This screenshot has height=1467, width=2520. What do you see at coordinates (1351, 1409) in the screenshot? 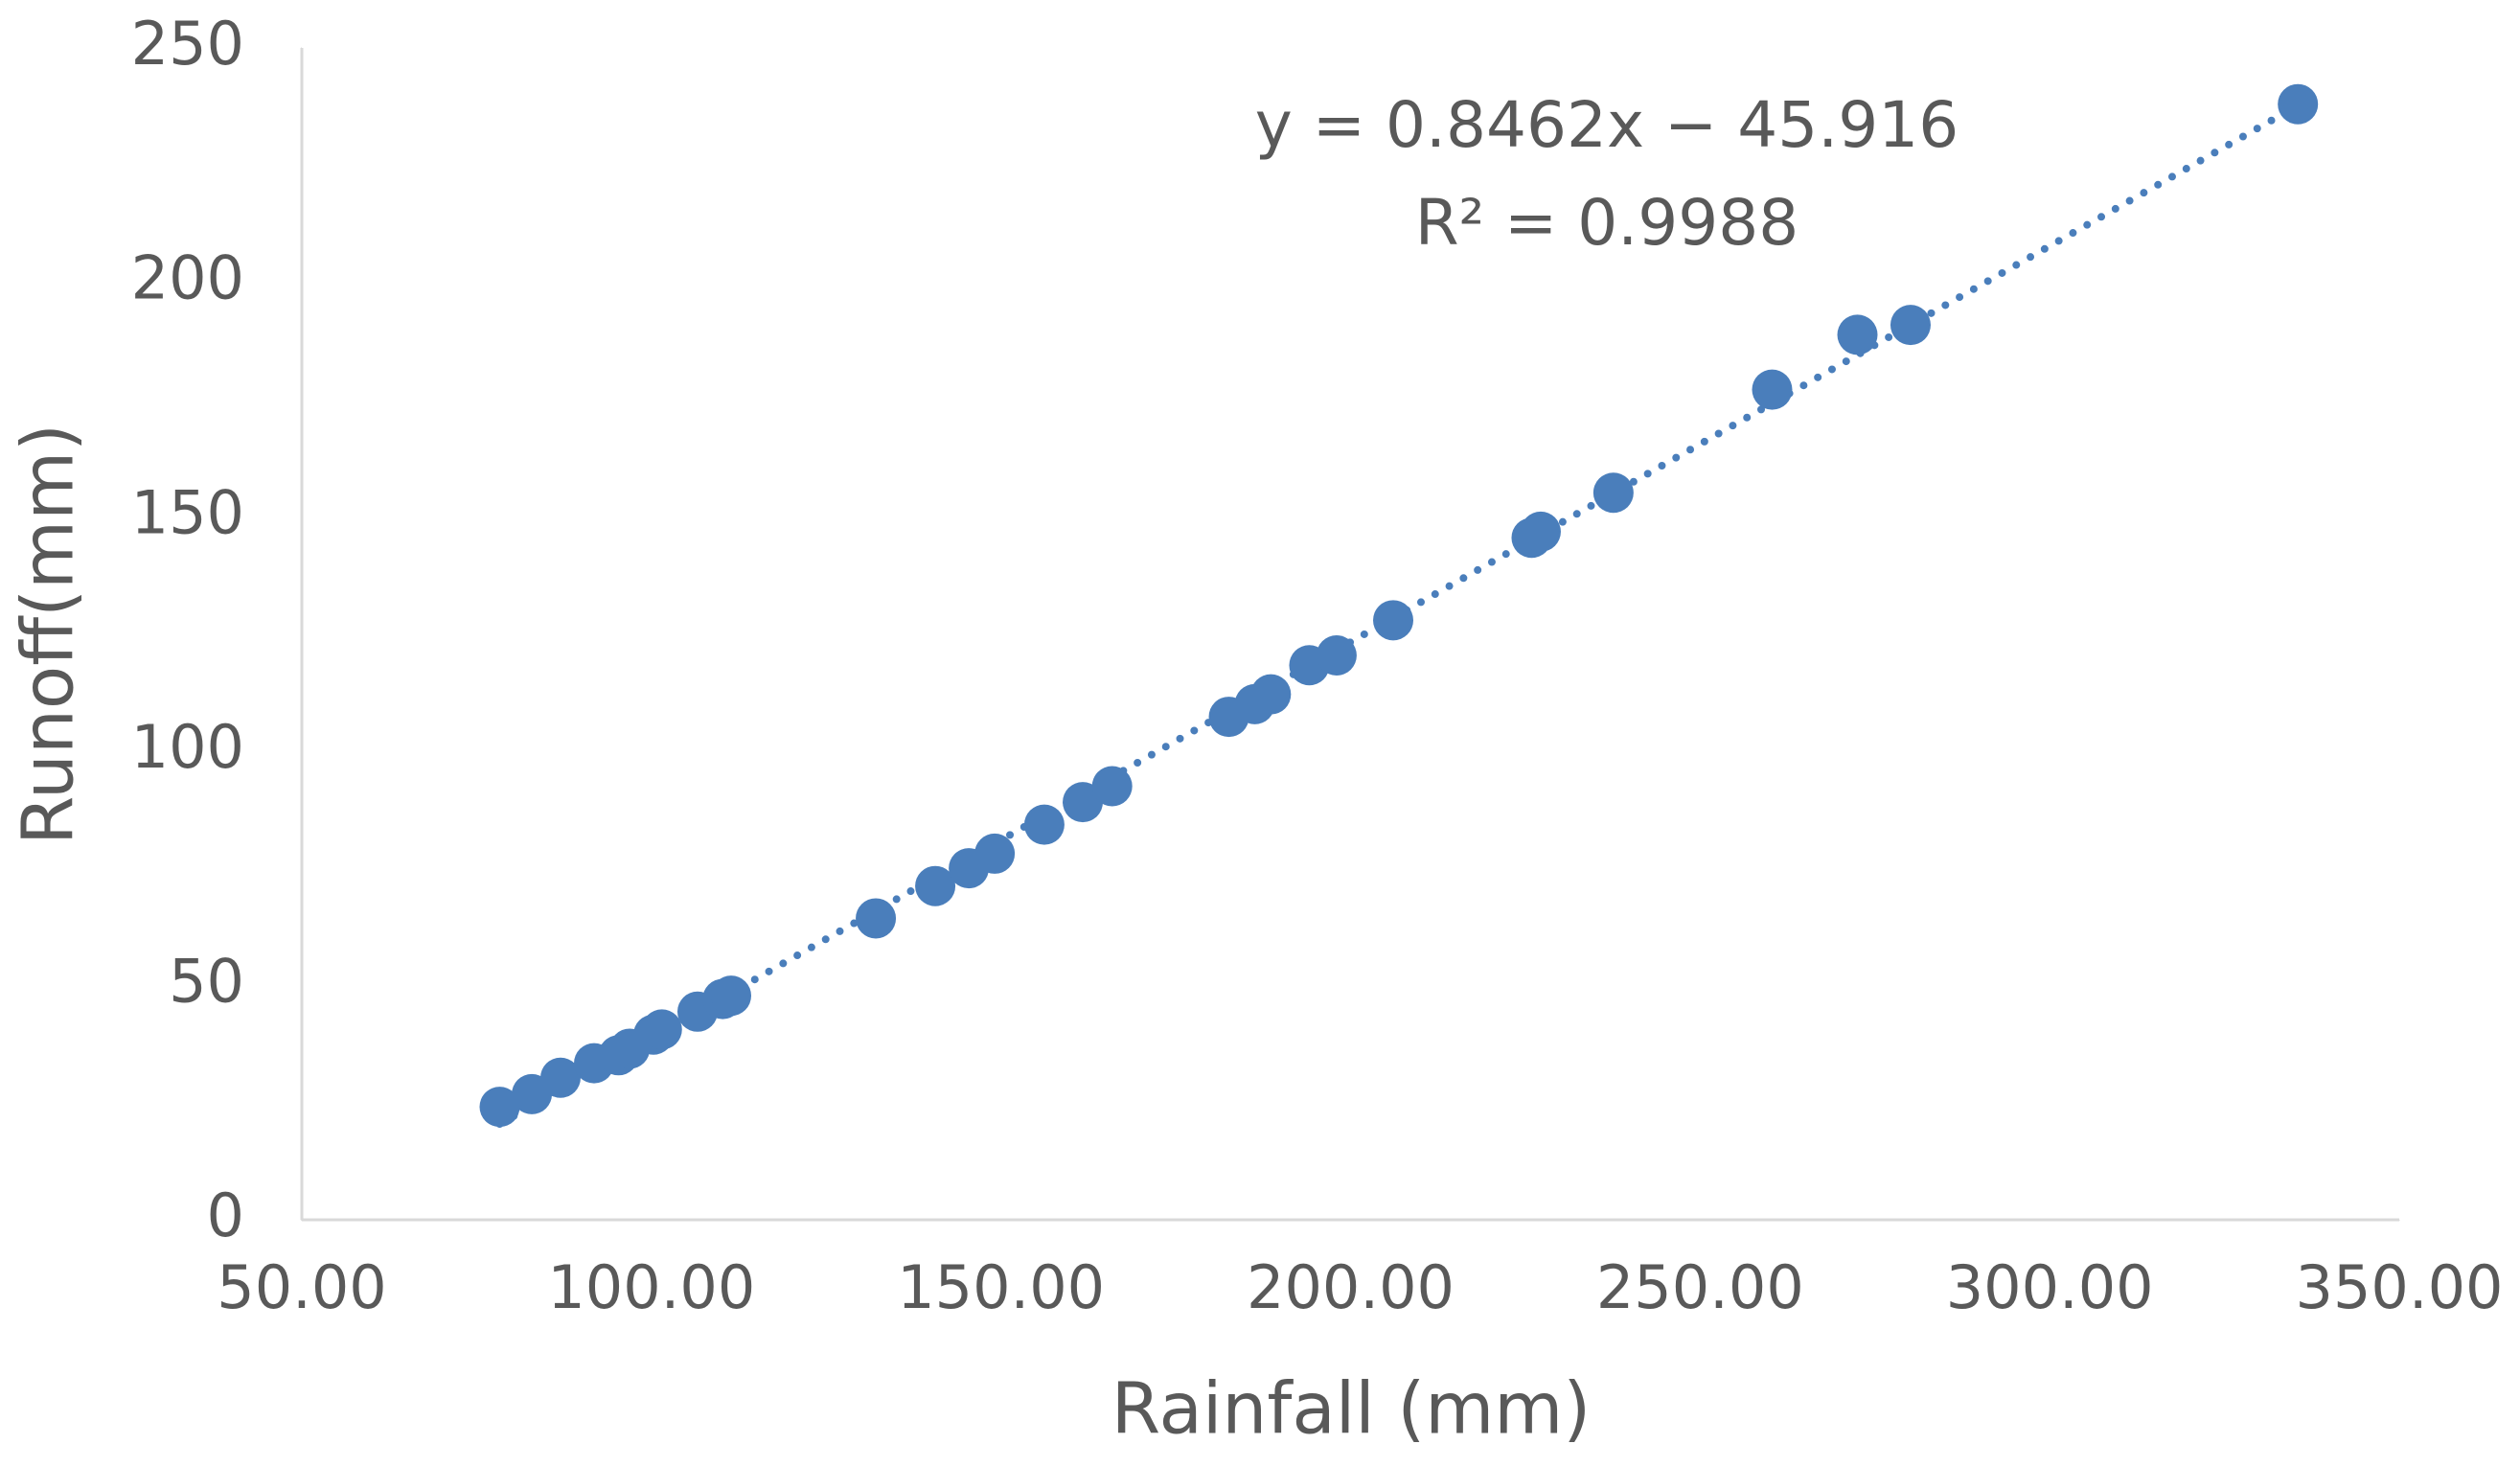
I see `x-axis-title: Rainfall (mm)` at bounding box center [1351, 1409].